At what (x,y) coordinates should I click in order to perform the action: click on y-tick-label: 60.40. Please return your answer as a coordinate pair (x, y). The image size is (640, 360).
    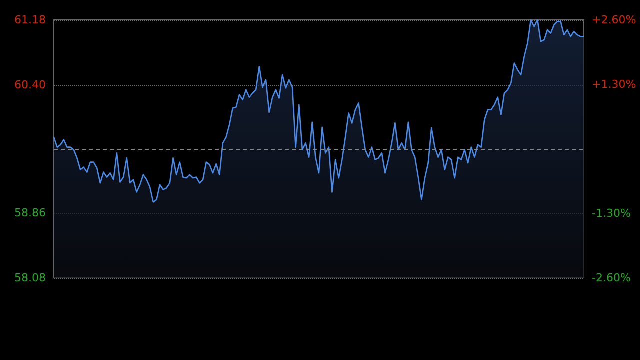
    Looking at the image, I should click on (30, 85).